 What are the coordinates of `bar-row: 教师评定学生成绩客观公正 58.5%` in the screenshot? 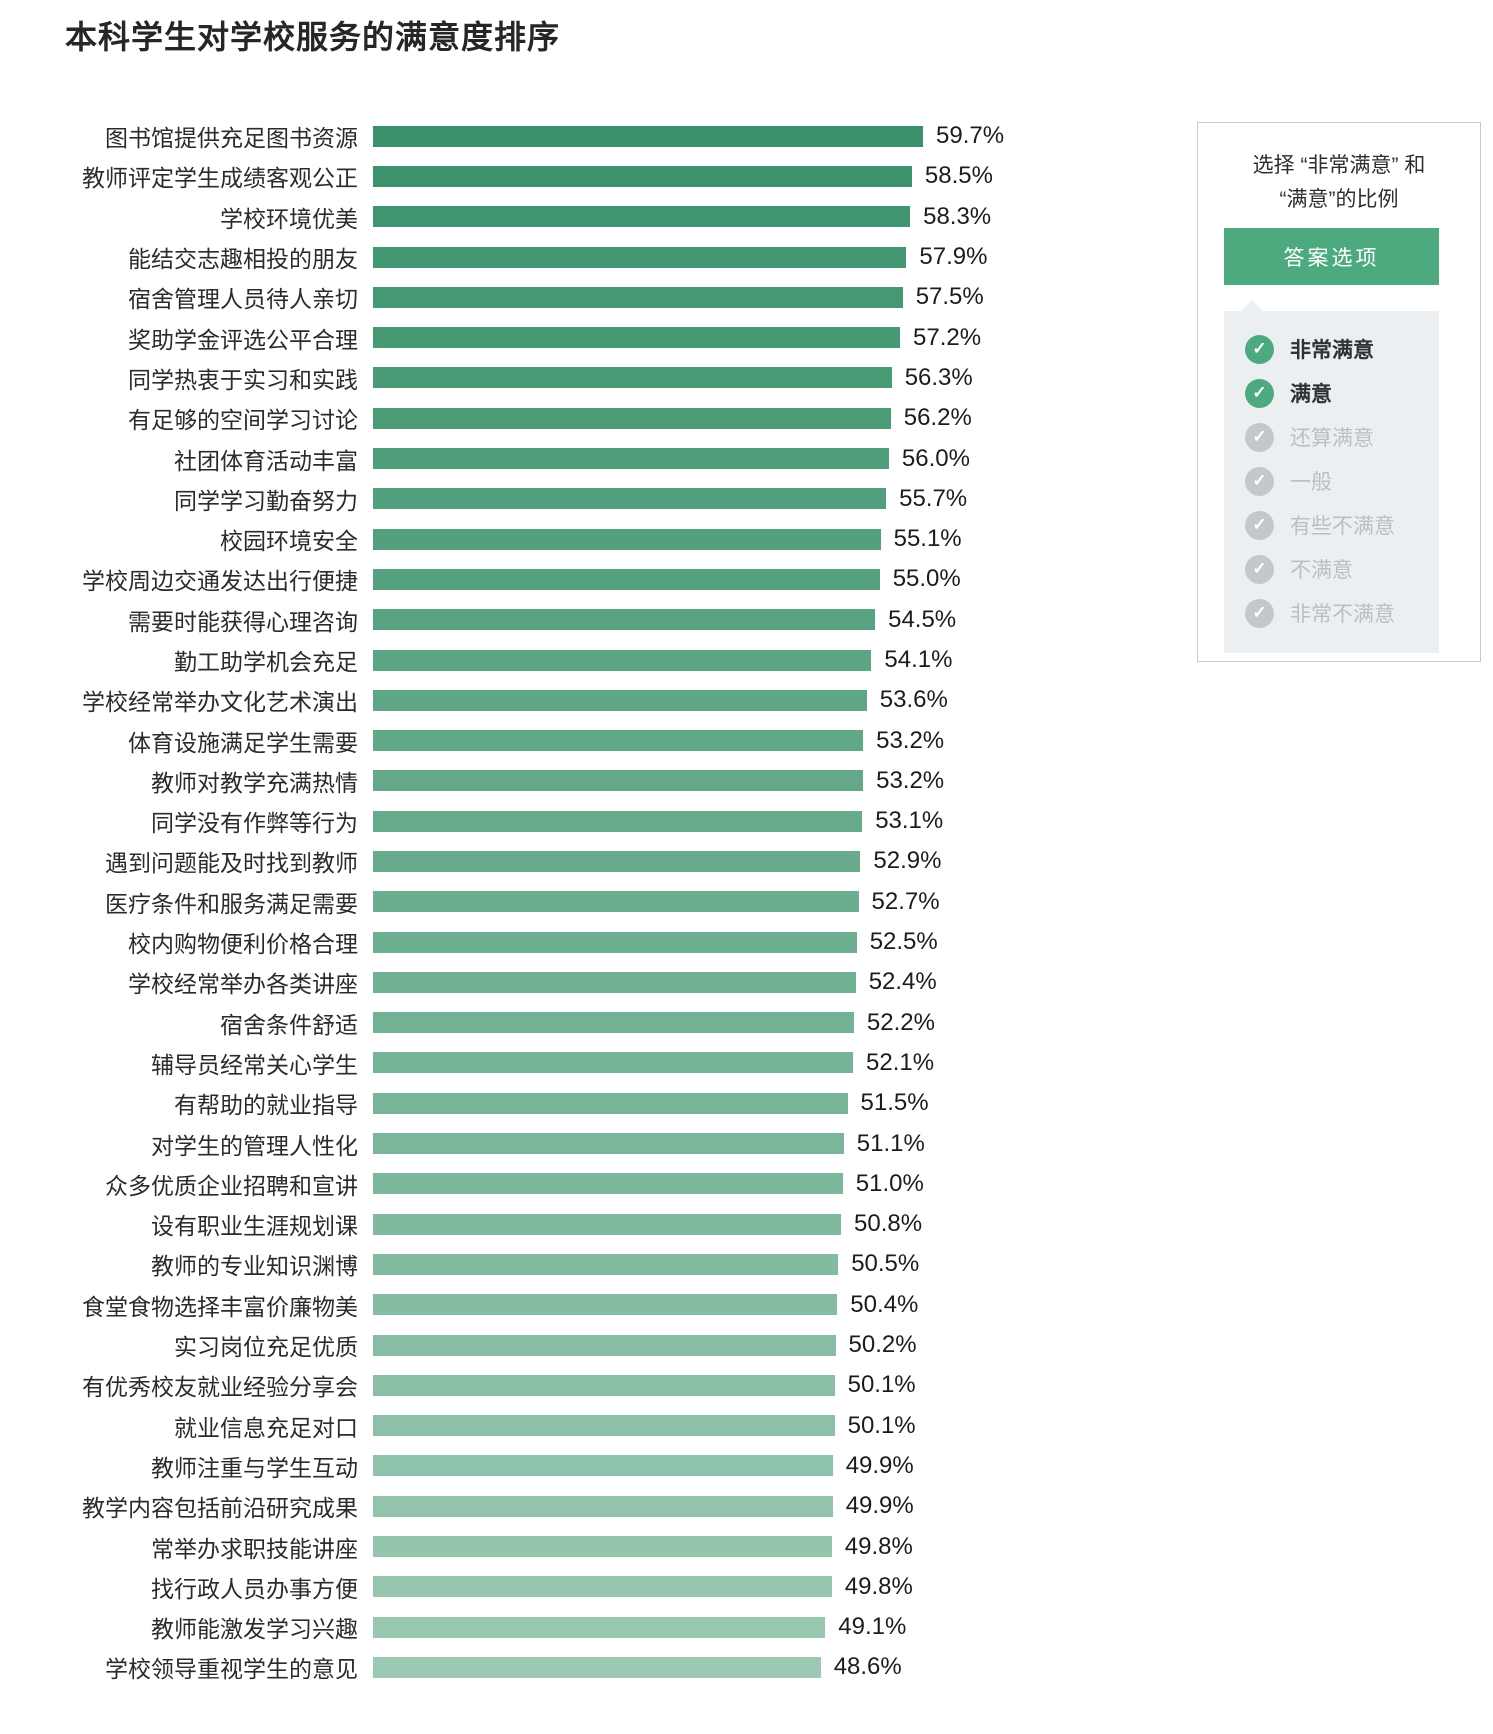 It's located at (600, 176).